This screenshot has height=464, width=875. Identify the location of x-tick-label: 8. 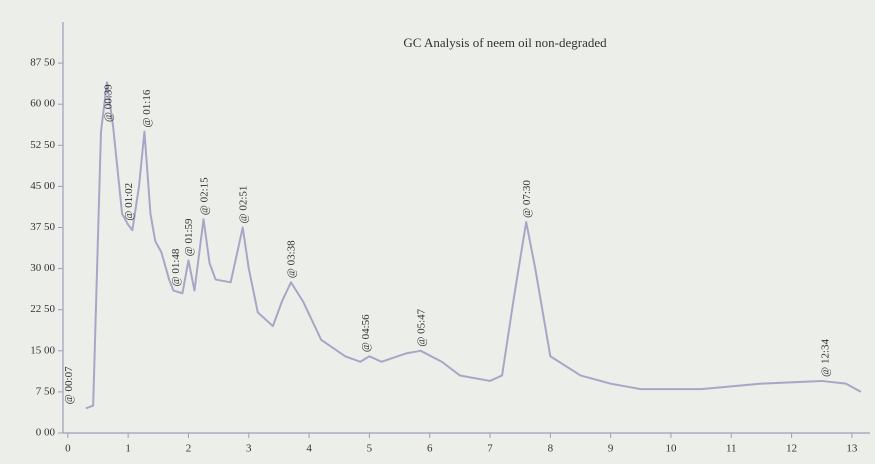
(551, 449).